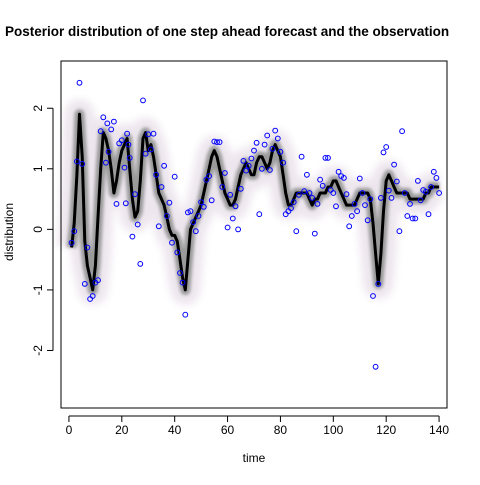  I want to click on x-tick-label: 40, so click(175, 430).